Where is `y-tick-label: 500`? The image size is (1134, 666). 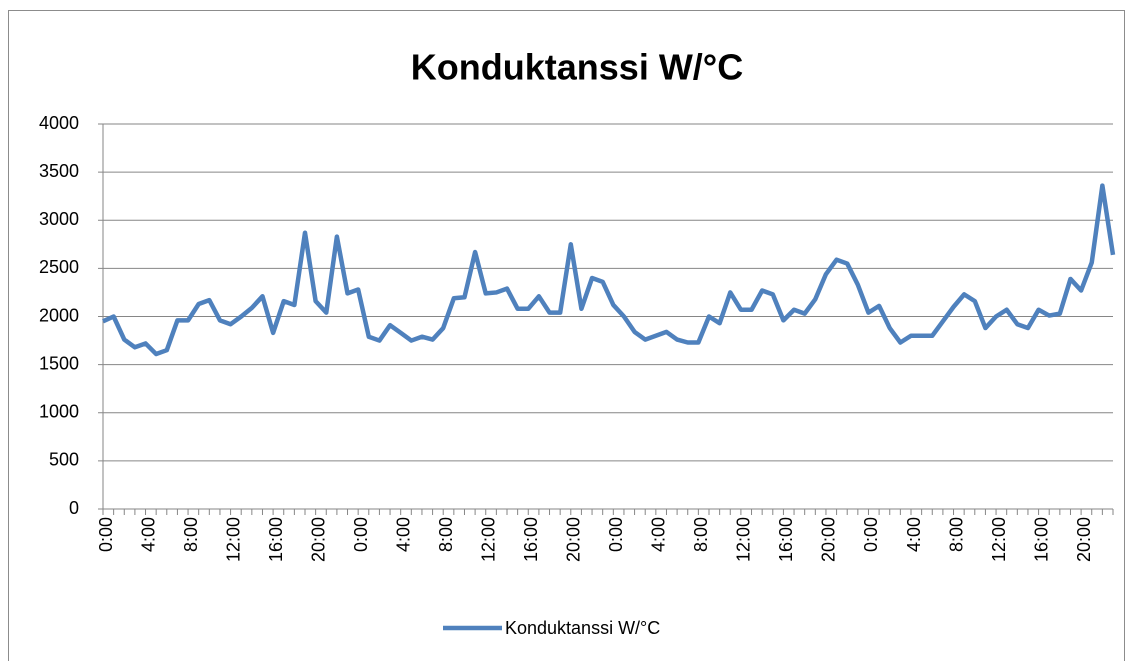 y-tick-label: 500 is located at coordinates (64, 460).